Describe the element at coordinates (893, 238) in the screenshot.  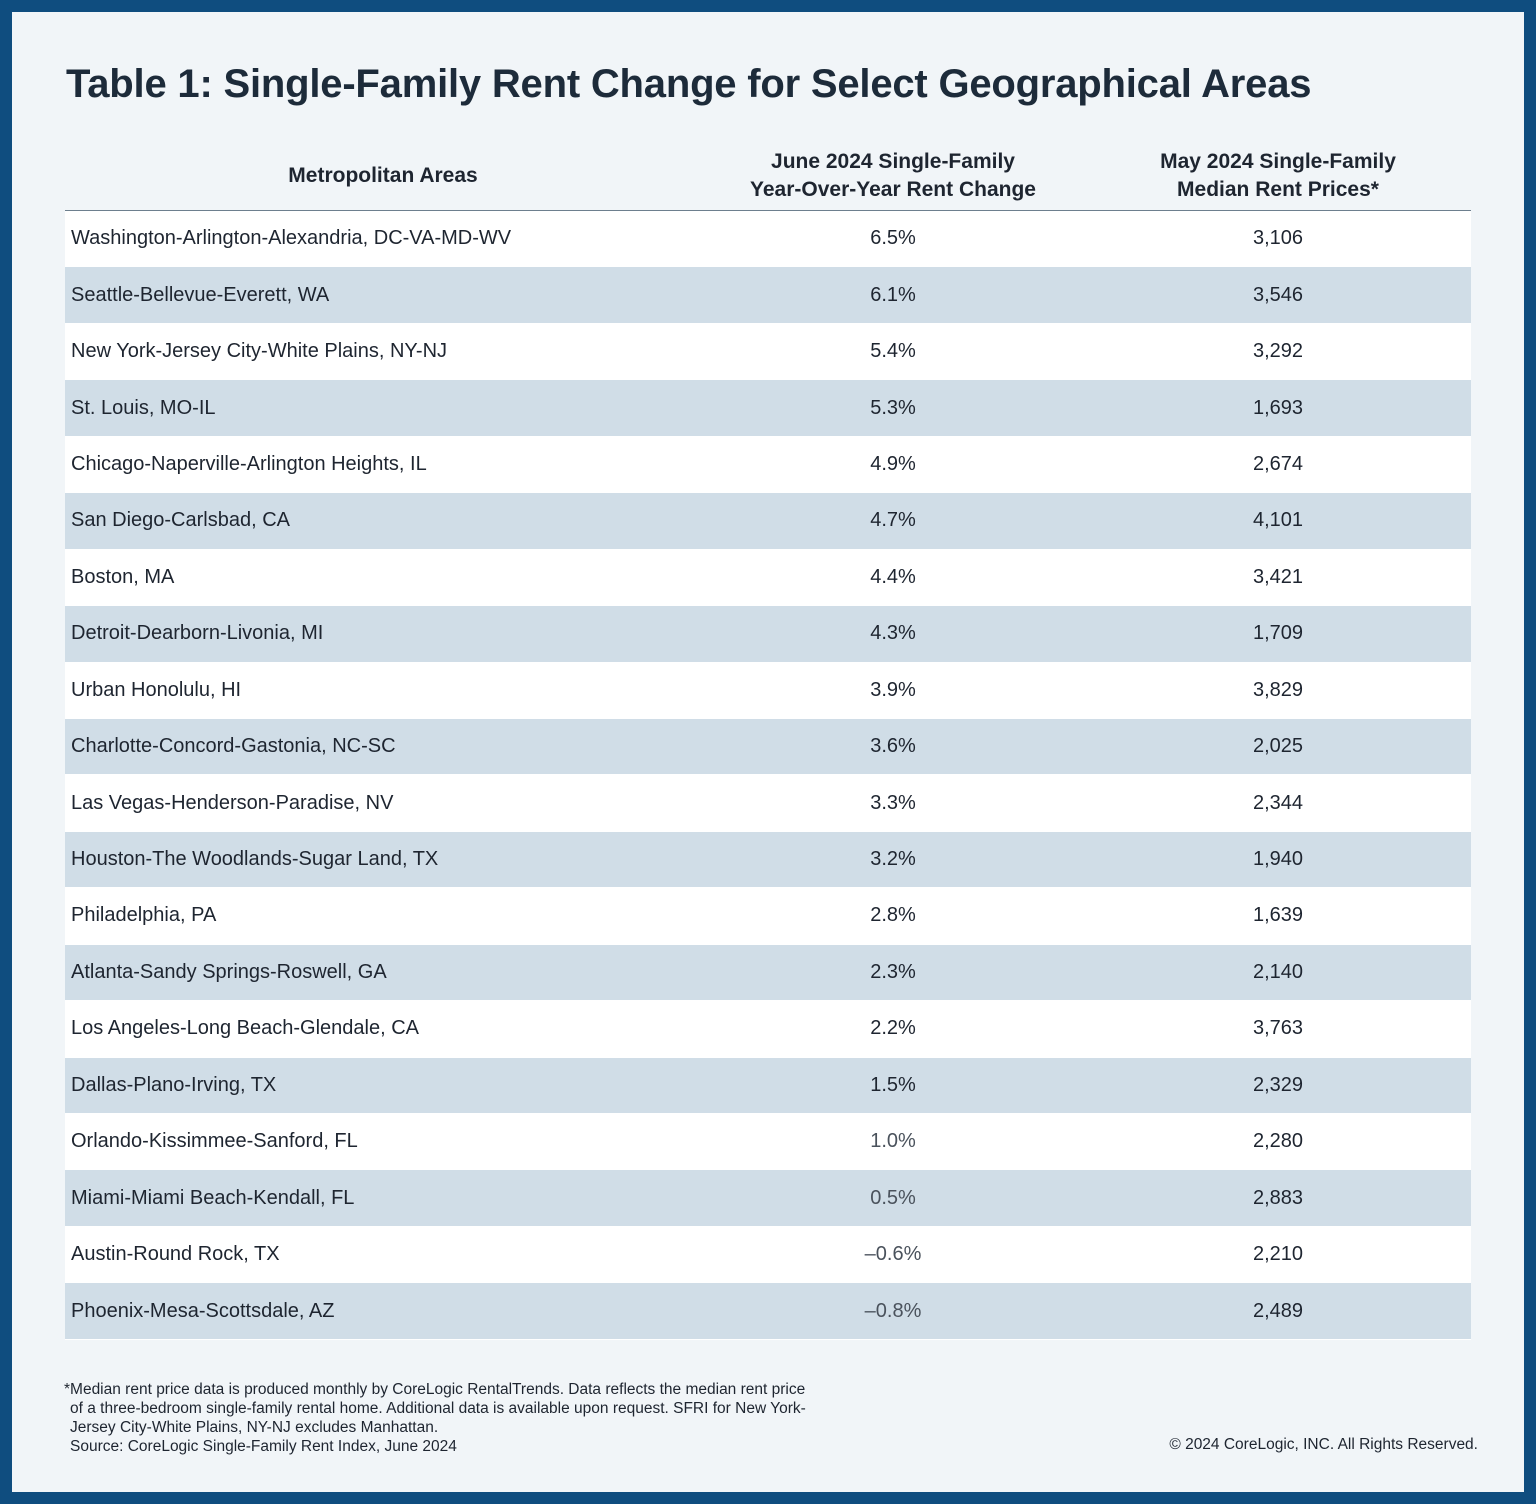
I see `cell-rent-change: 6.5%` at that location.